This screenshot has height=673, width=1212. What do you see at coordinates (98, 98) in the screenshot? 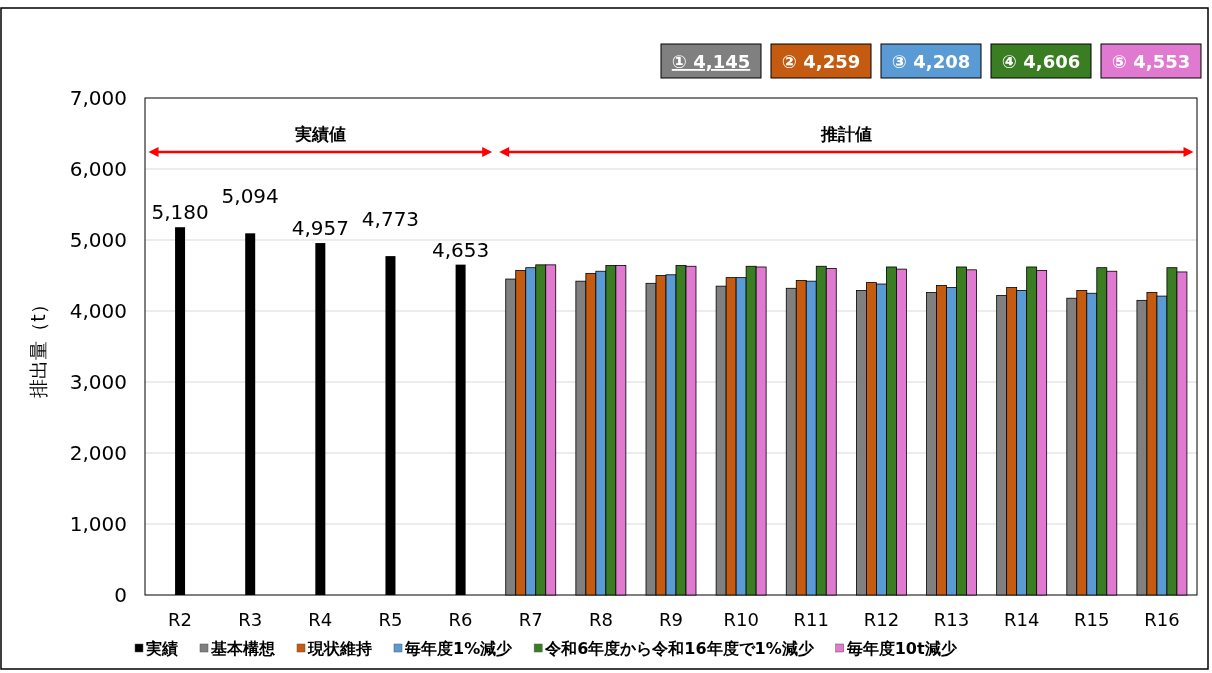
I see `y-tick-label: 7,000` at bounding box center [98, 98].